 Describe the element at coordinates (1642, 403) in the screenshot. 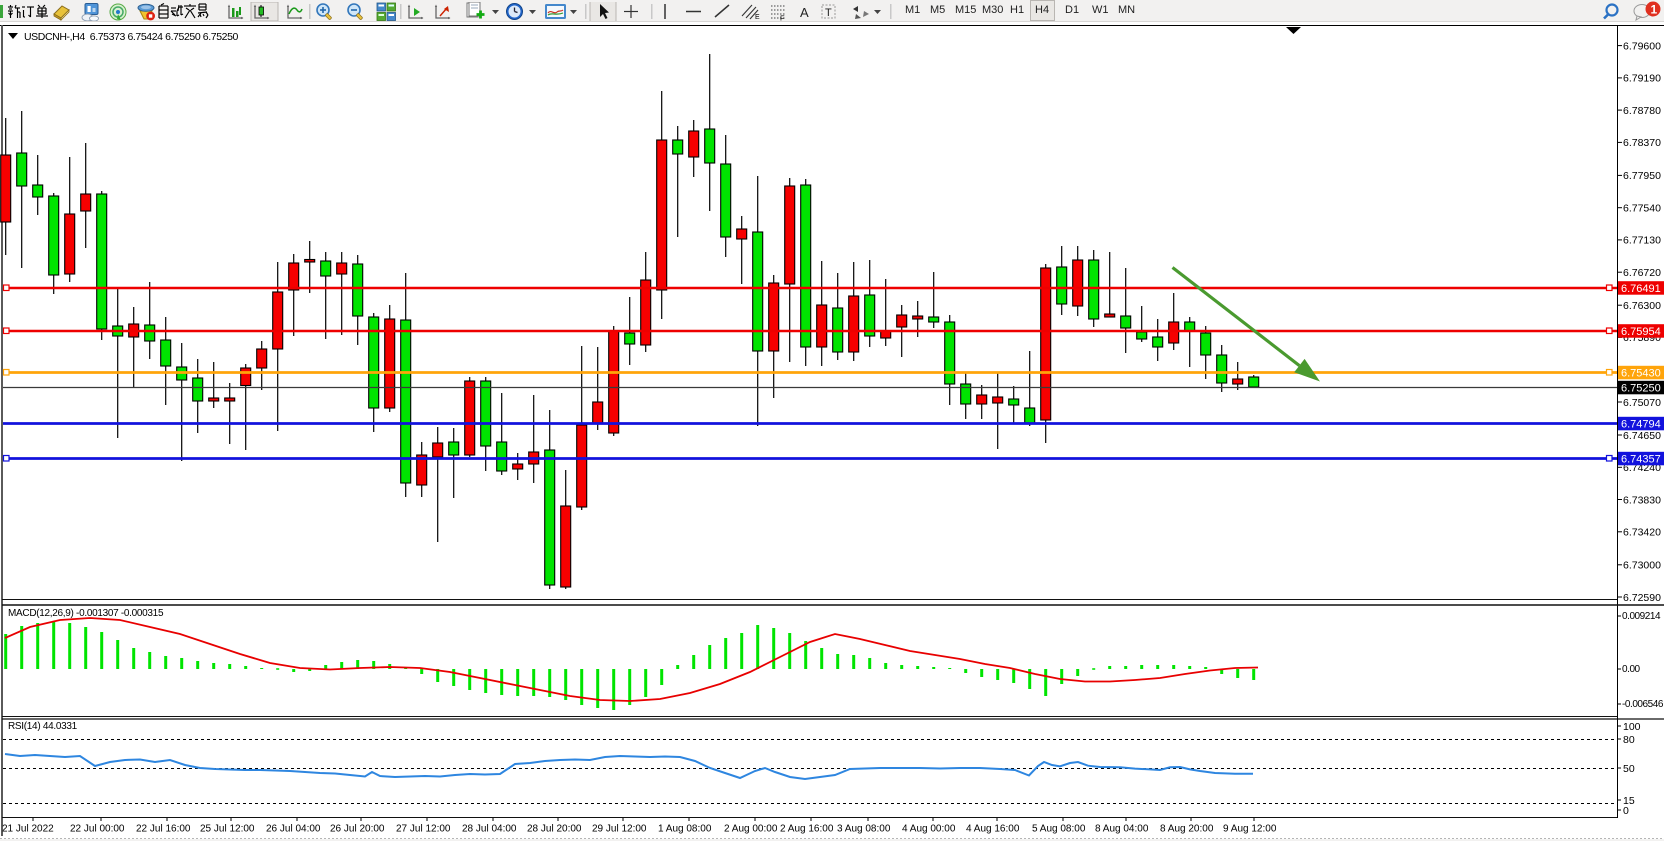

I see `svg-text: 6.75070` at that location.